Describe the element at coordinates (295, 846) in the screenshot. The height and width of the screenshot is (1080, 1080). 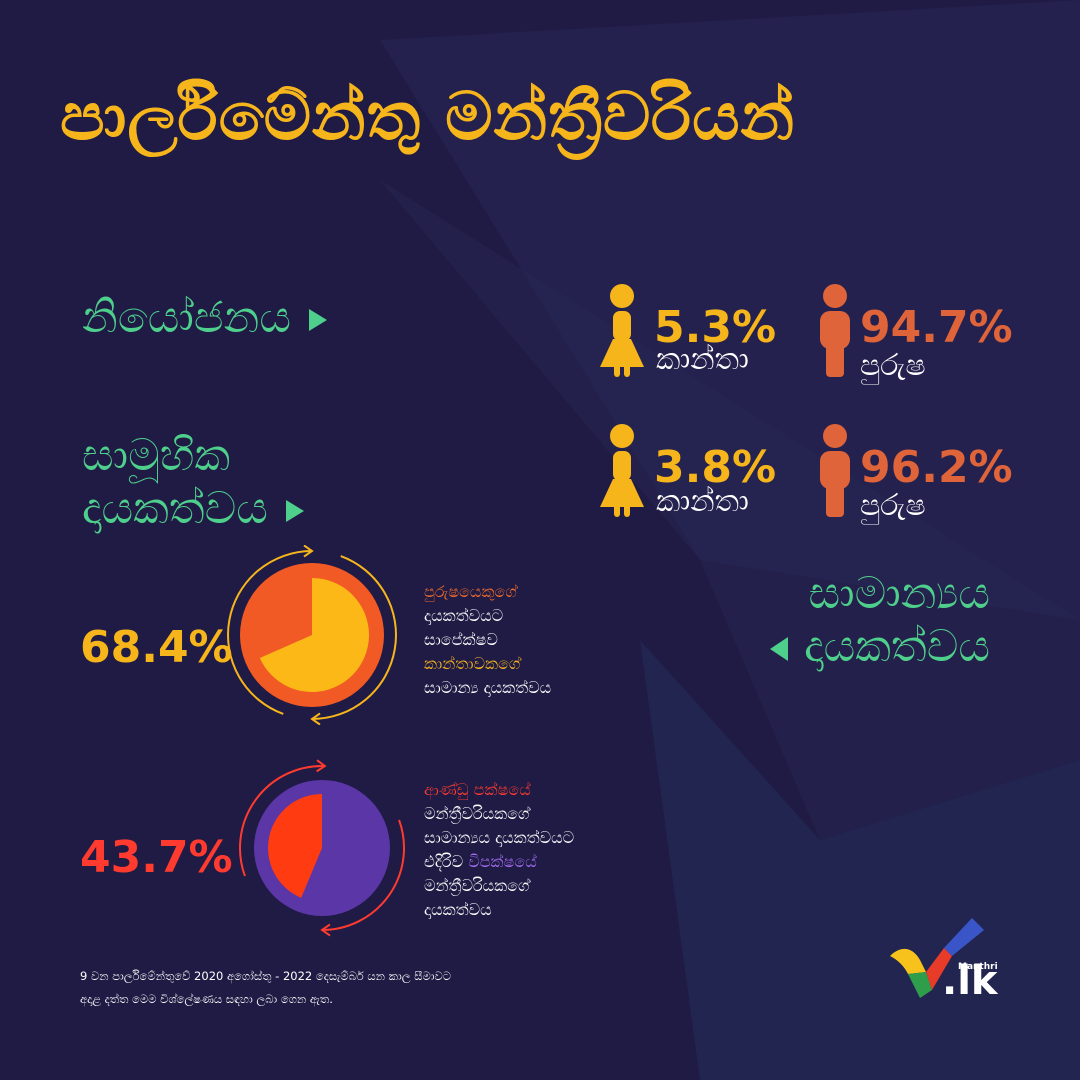
I see `pie2-slice-value` at that location.